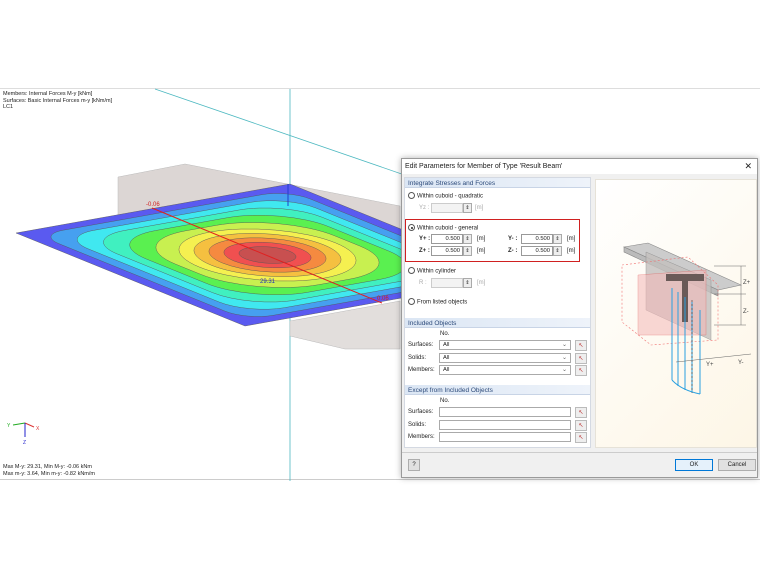 This screenshot has height=571, width=760. Describe the element at coordinates (449, 196) in the screenshot. I see `radio-label: Within cuboid - quadratic` at that location.